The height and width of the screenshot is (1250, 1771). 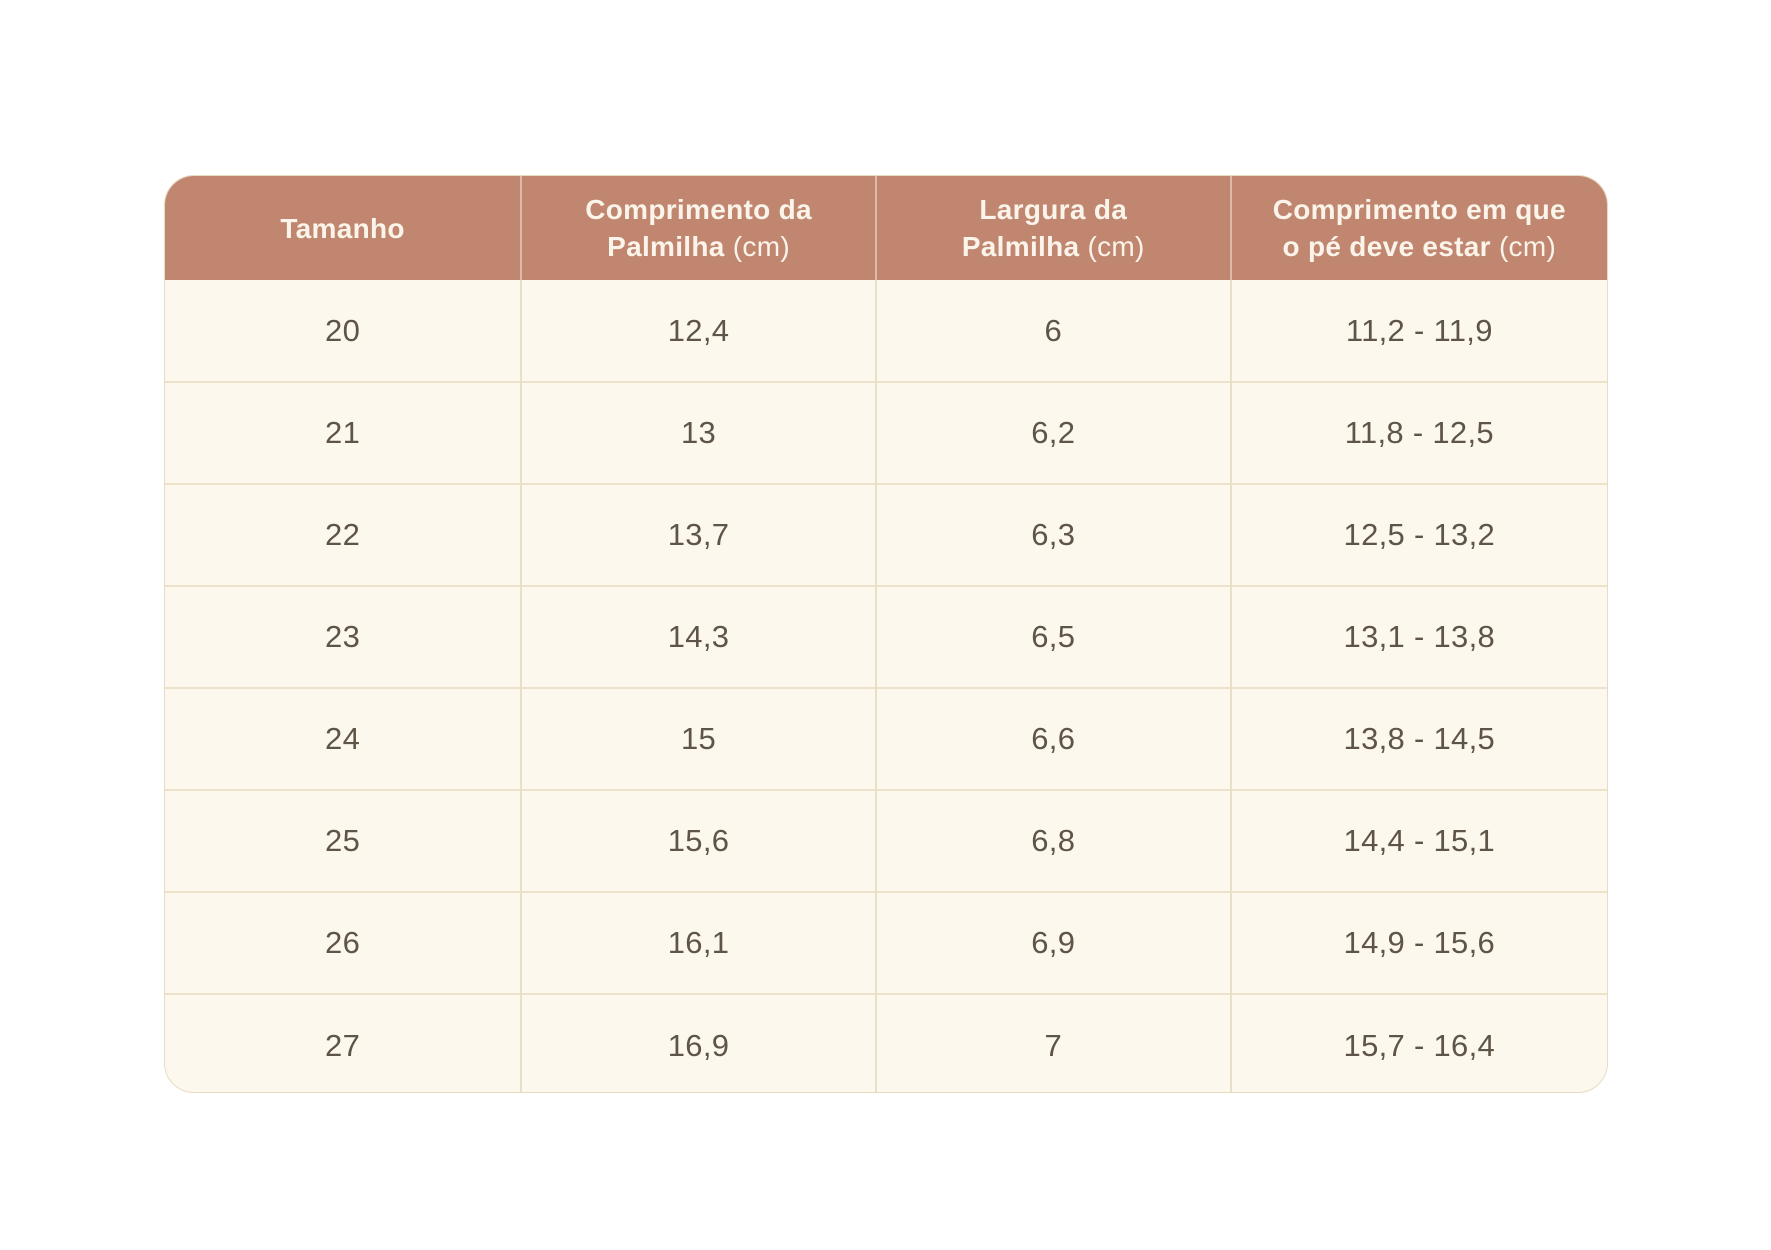 What do you see at coordinates (1386, 246) in the screenshot?
I see `header-label: o pé deve estar` at bounding box center [1386, 246].